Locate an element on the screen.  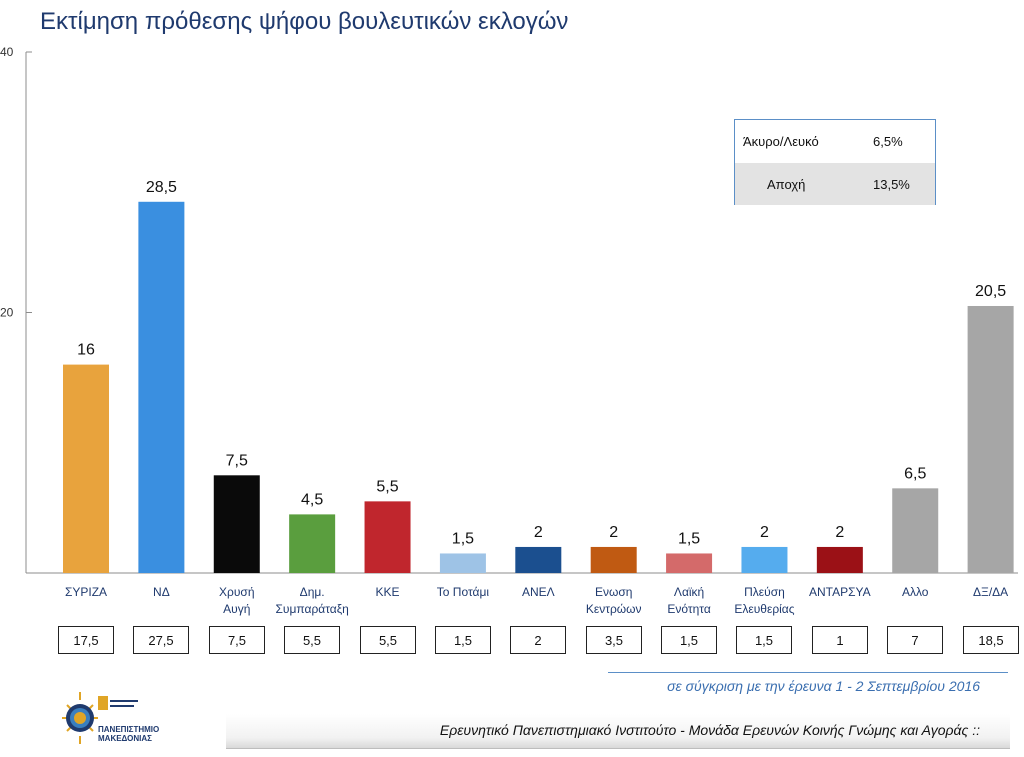
data-label: 5,5 is located at coordinates (387, 486).